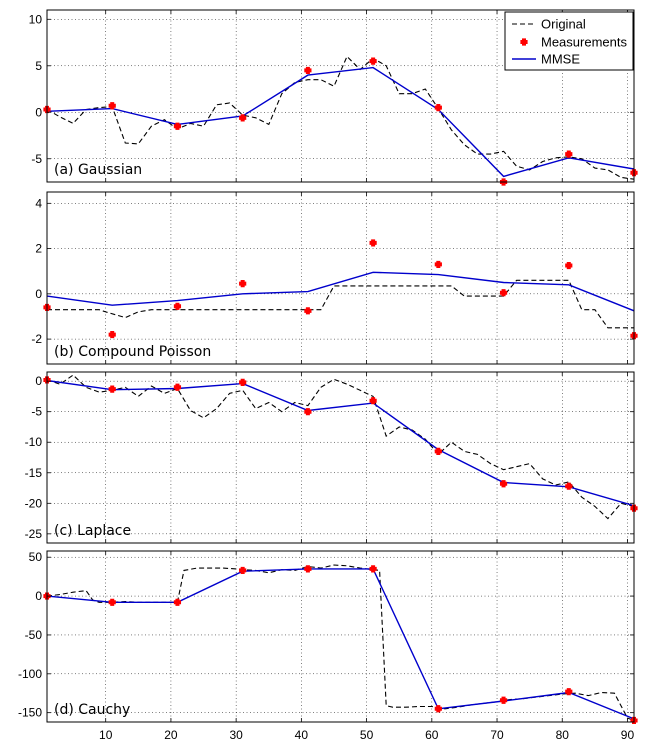  I want to click on y-tick-label: 2, so click(38, 249).